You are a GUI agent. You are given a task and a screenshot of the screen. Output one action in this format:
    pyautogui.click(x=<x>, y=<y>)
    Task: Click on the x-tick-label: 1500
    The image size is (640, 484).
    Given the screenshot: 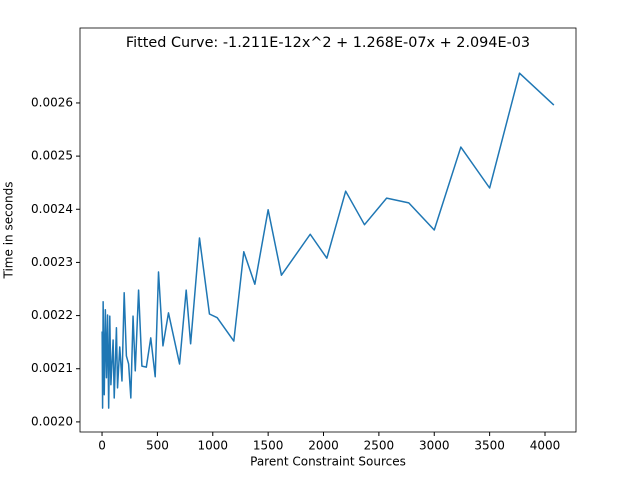 What is the action you would take?
    pyautogui.click(x=268, y=446)
    